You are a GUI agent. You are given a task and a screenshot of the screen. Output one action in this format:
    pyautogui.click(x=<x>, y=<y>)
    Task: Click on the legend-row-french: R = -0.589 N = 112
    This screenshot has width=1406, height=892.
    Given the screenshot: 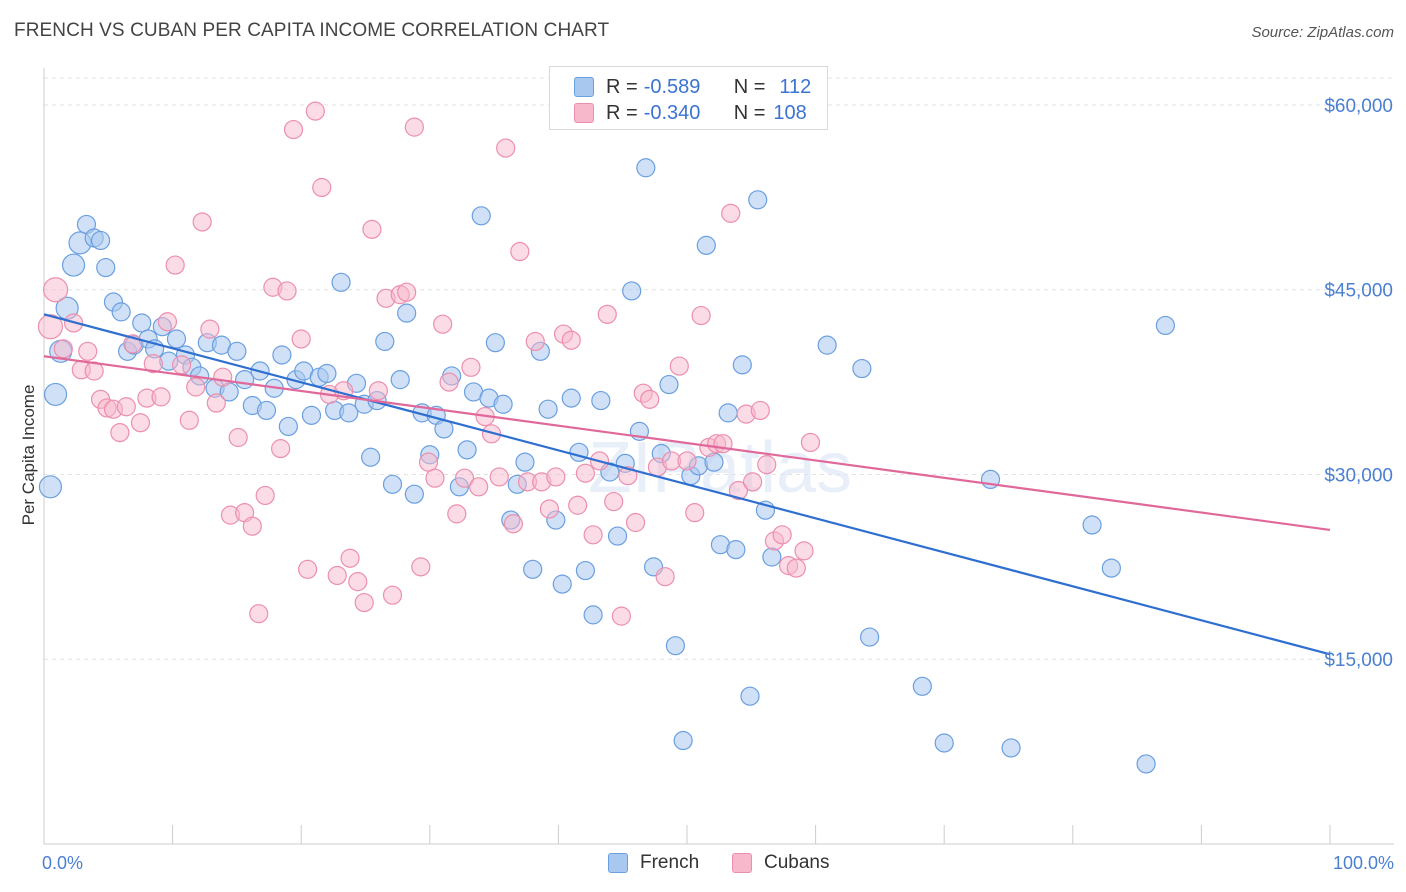 What is the action you would take?
    pyautogui.click(x=692, y=87)
    